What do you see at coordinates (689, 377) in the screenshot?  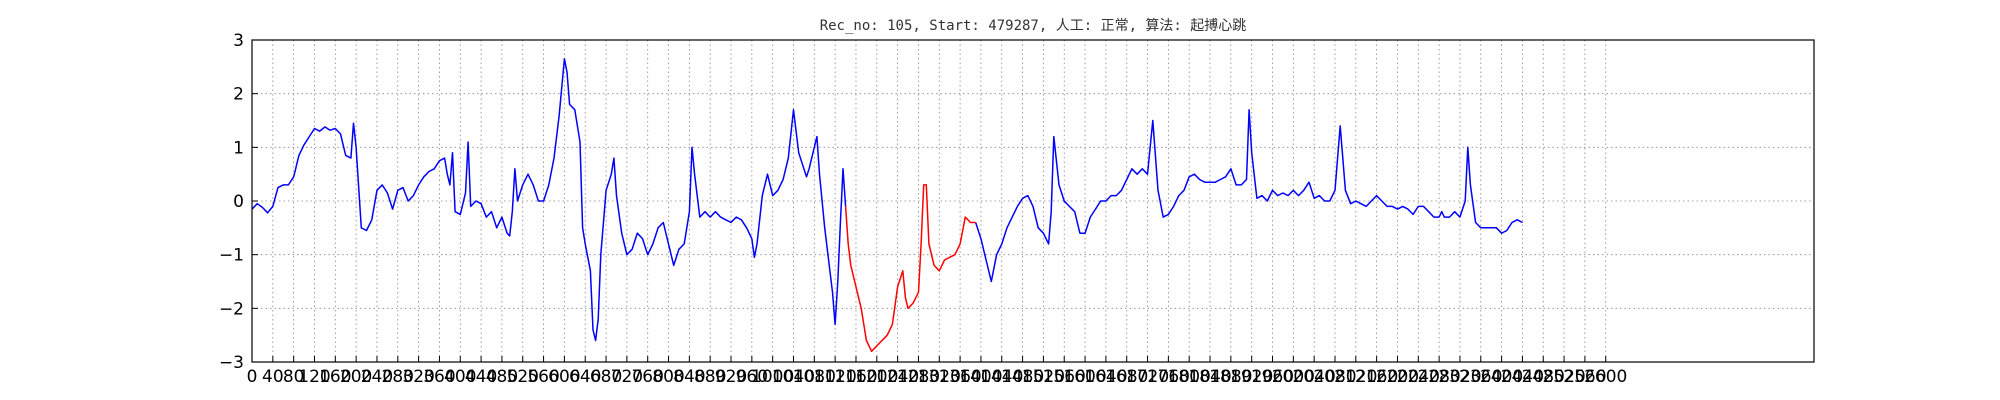 I see `x-tick-label: 840` at bounding box center [689, 377].